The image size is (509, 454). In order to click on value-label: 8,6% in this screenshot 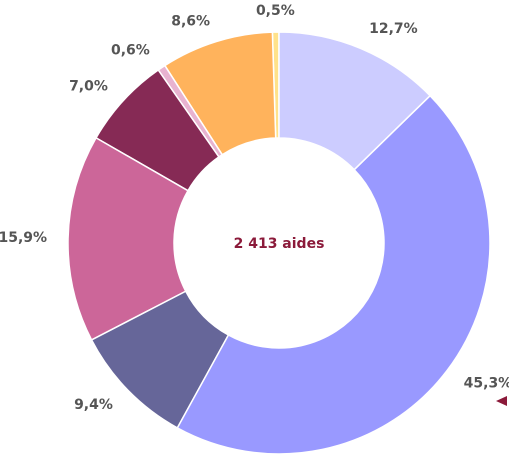, I will do `click(190, 21)`.